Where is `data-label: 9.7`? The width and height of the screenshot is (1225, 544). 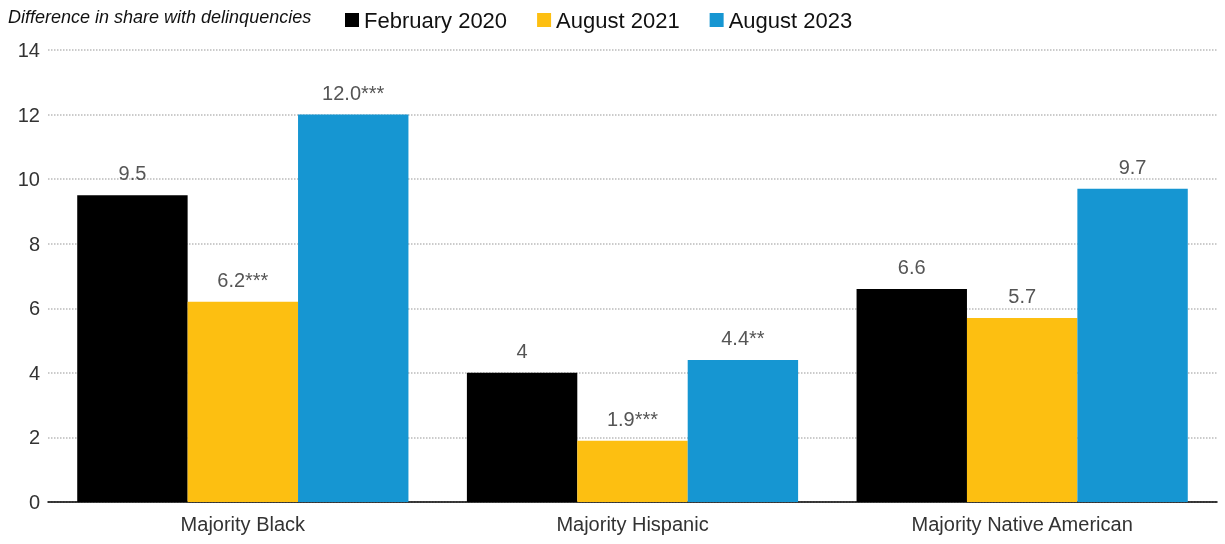 data-label: 9.7 is located at coordinates (1132, 166).